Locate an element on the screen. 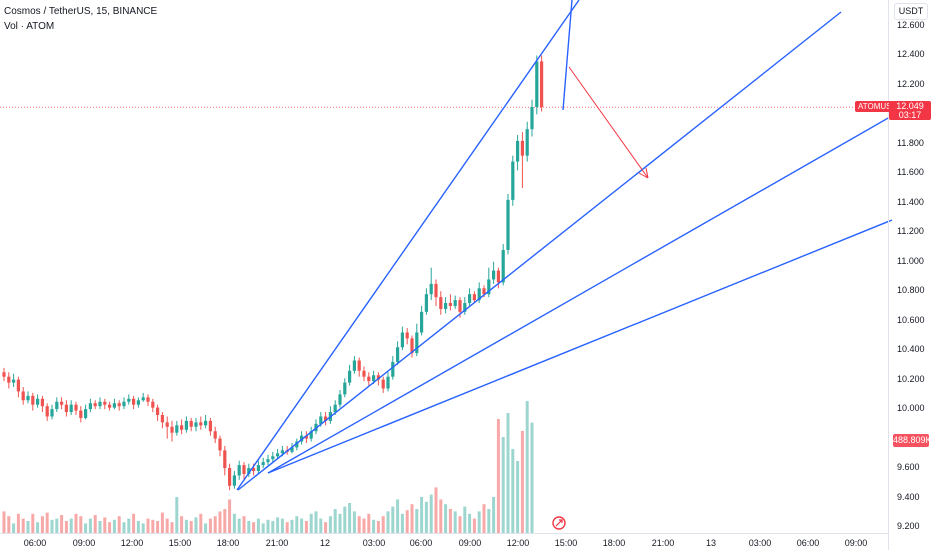 The height and width of the screenshot is (550, 932). arrow-drawing is located at coordinates (608, 122).